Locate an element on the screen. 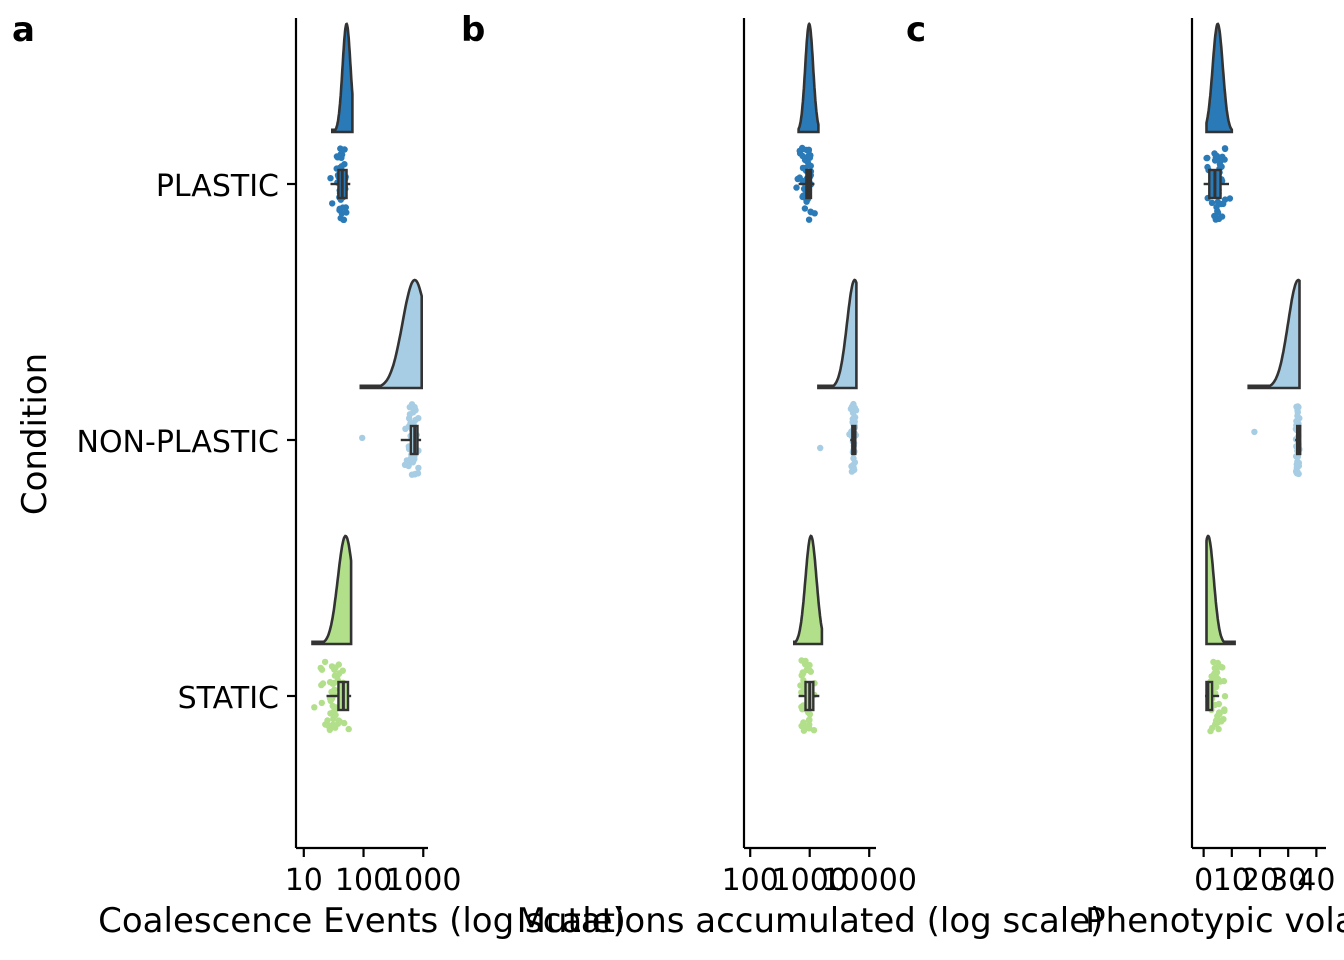  condition-label-non-plastic: NON-PLASTIC is located at coordinates (178, 442).